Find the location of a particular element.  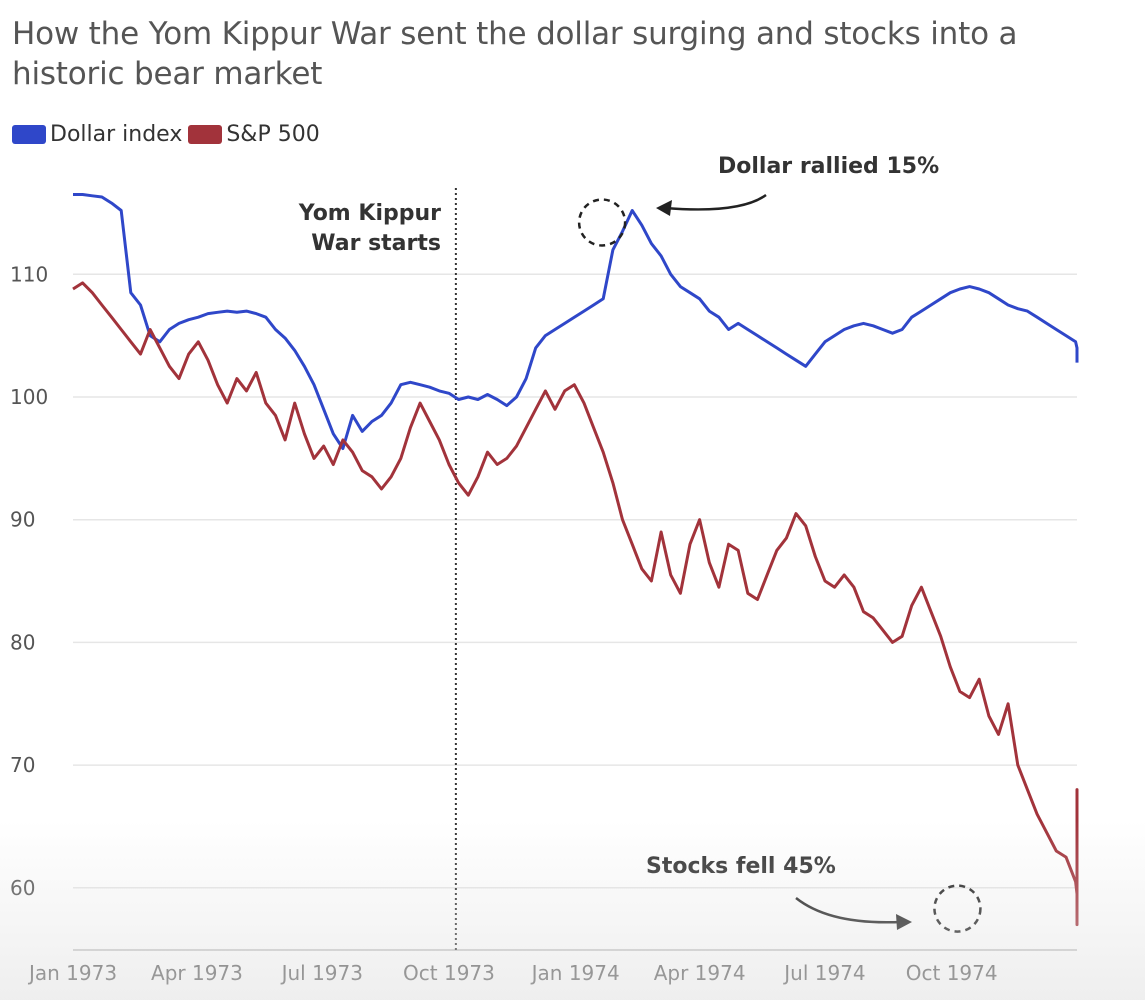

y-tick-label: 100 is located at coordinates (29, 397).